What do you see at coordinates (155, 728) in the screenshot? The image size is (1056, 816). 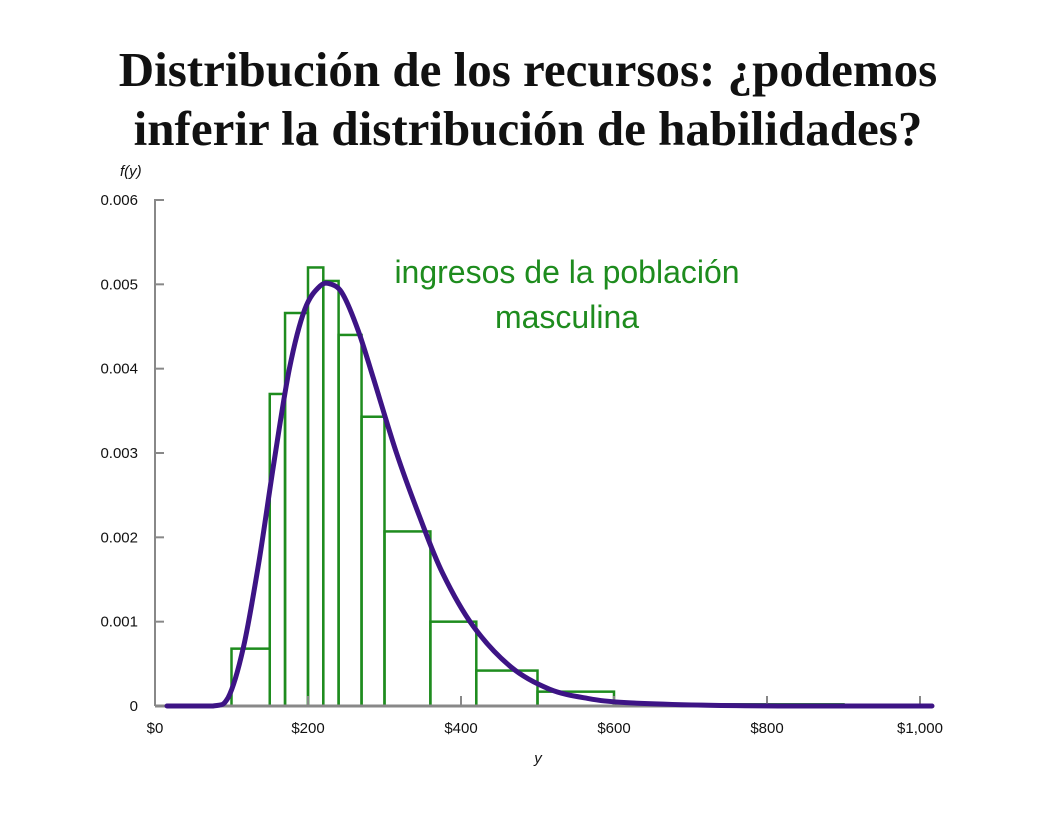 I see `x-tick-label-0: $0` at bounding box center [155, 728].